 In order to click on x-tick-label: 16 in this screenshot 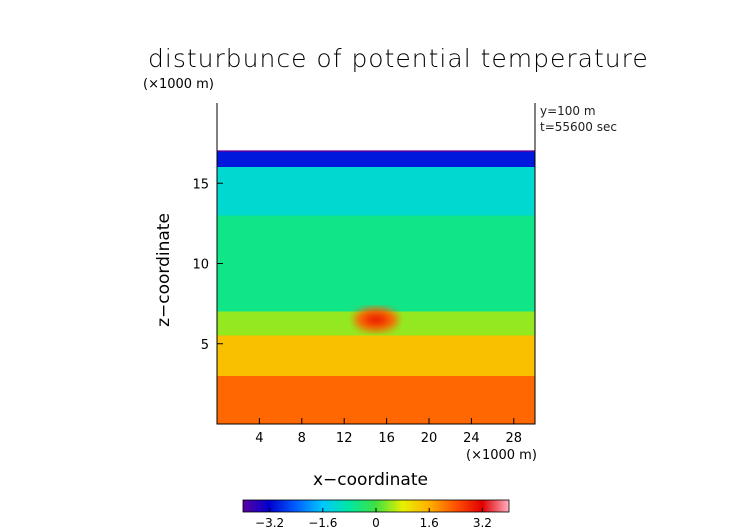, I will do `click(386, 438)`.